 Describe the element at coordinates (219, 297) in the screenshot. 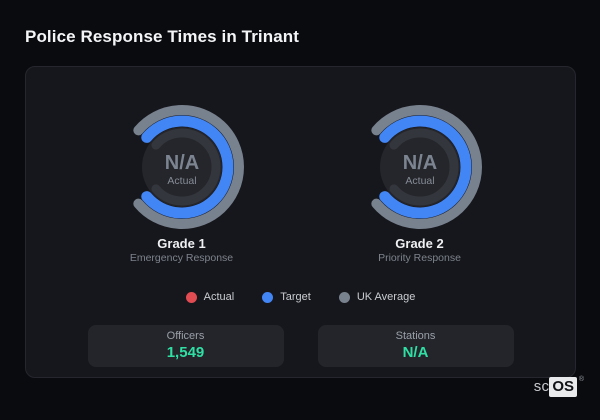

I see `legend-label: Actual` at that location.